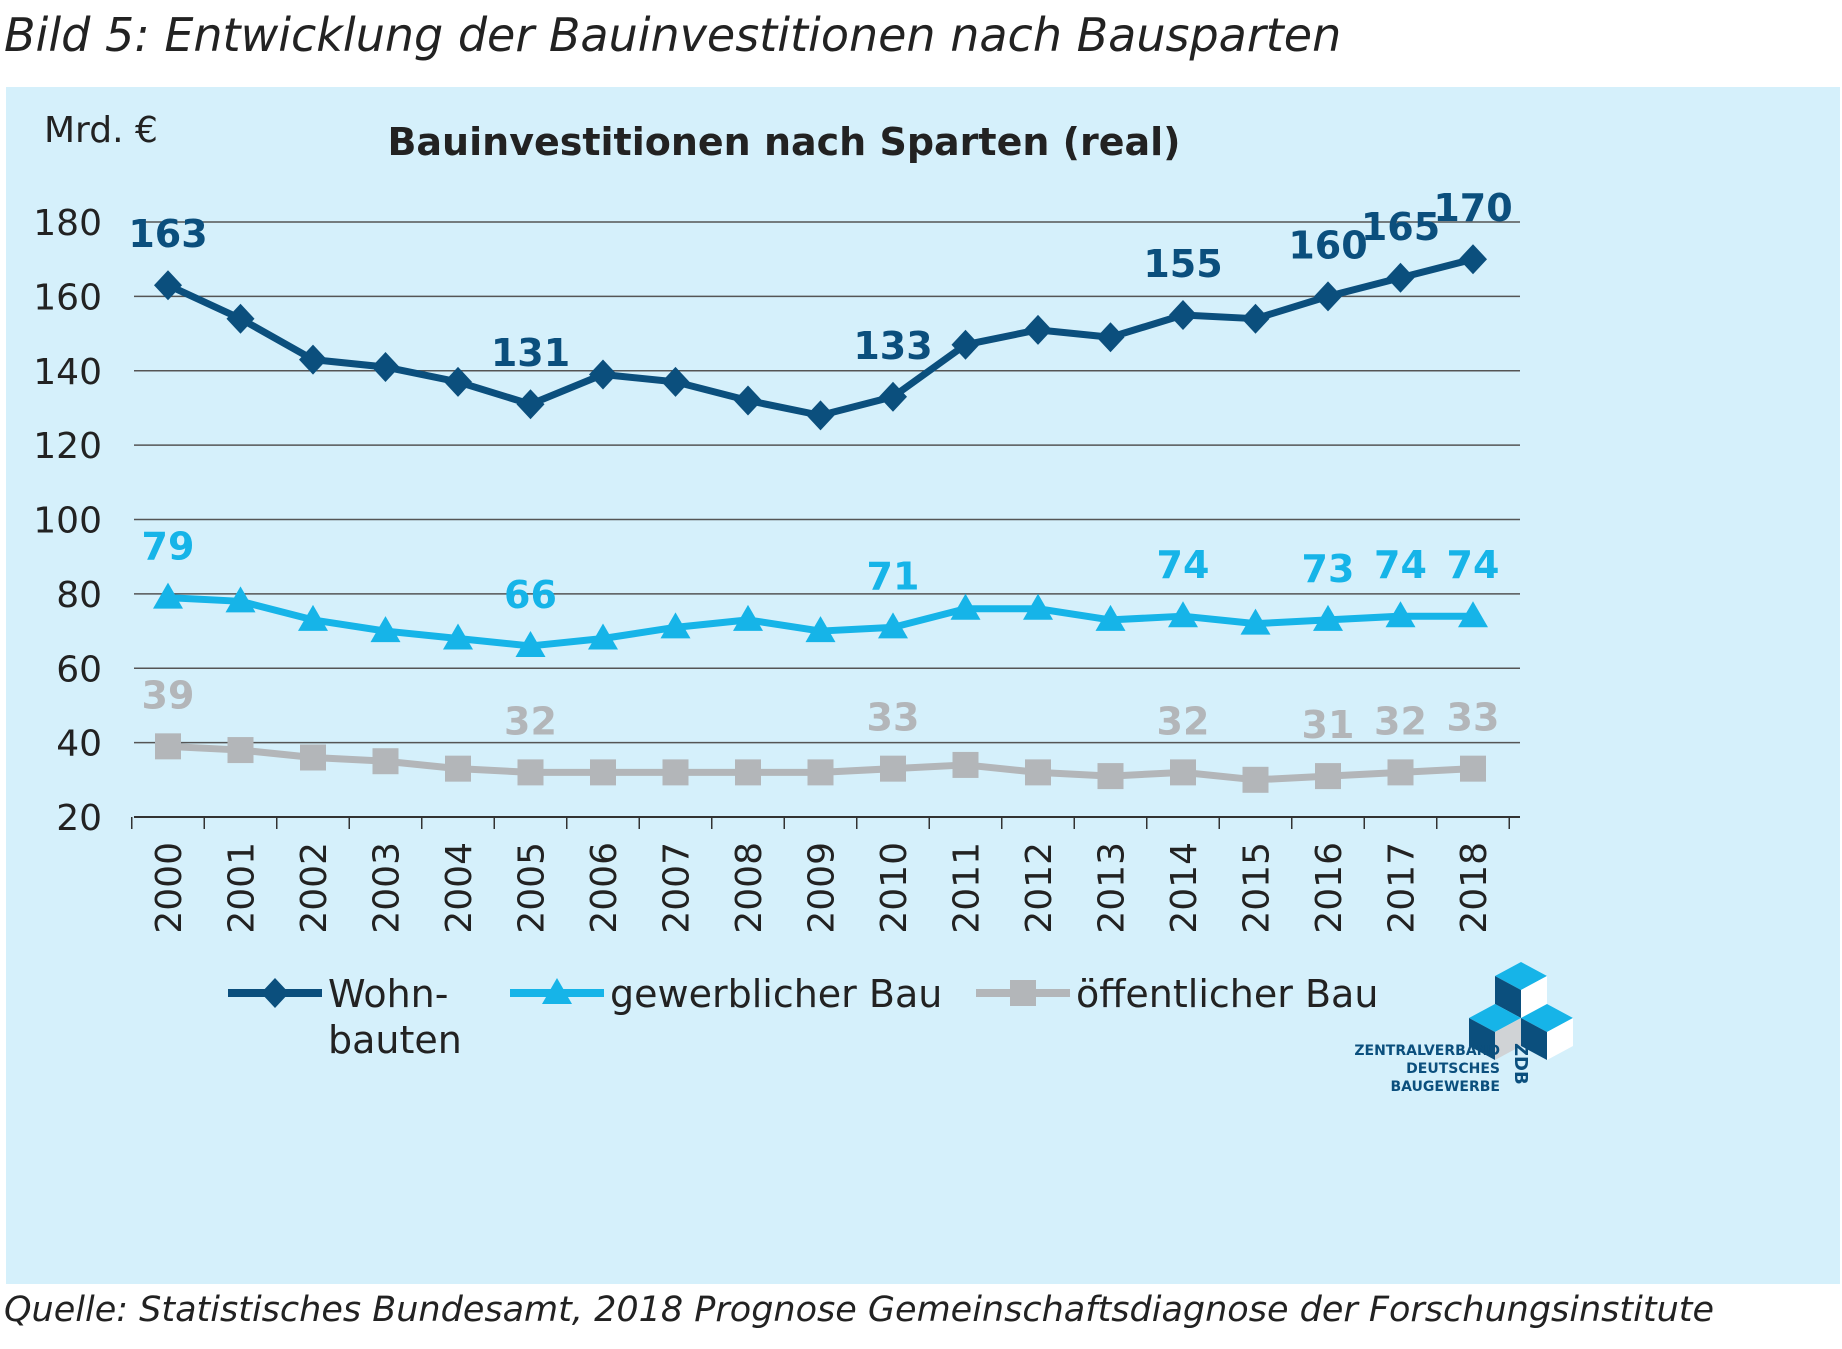 The image size is (1842, 1349). What do you see at coordinates (387, 888) in the screenshot?
I see `x-tick-label: 2003` at bounding box center [387, 888].